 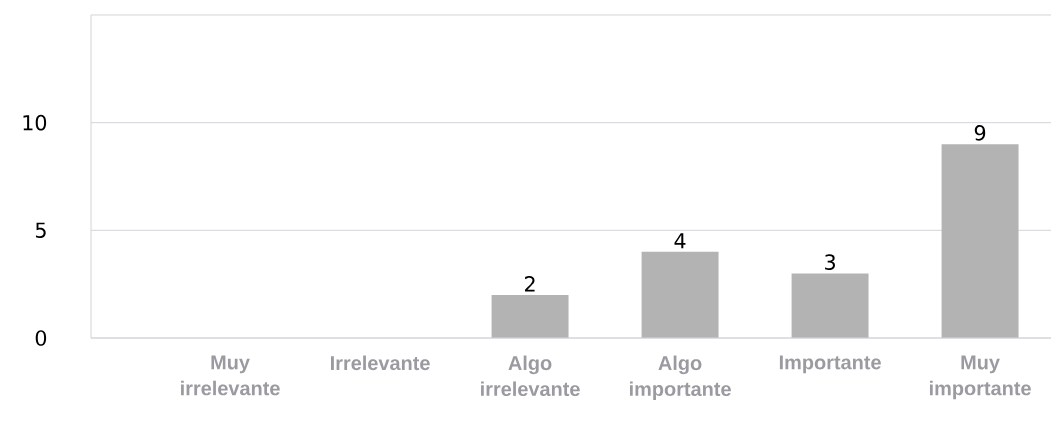 I want to click on x-tick-label: Irrelevante, so click(x=380, y=363).